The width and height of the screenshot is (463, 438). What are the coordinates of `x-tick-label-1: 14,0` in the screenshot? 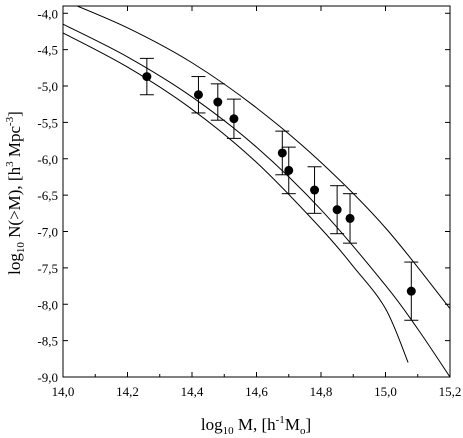 It's located at (63, 391).